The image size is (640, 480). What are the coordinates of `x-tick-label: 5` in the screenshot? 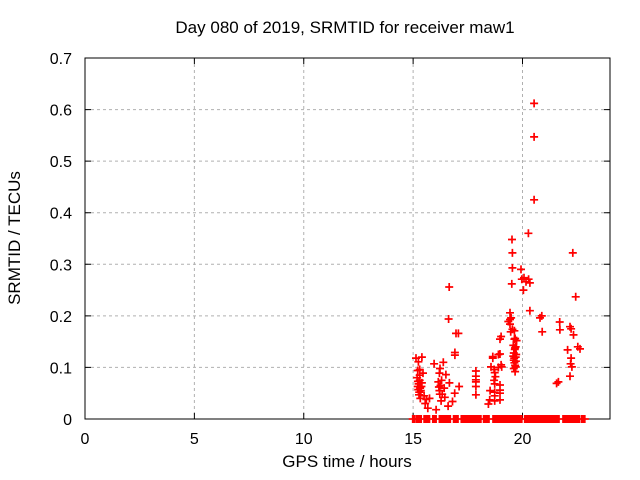 It's located at (194, 439).